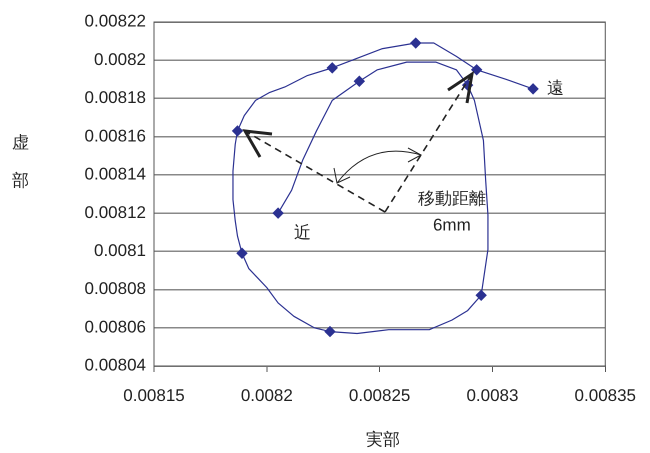 The height and width of the screenshot is (453, 650). Describe the element at coordinates (303, 232) in the screenshot. I see `annotation: 近` at that location.